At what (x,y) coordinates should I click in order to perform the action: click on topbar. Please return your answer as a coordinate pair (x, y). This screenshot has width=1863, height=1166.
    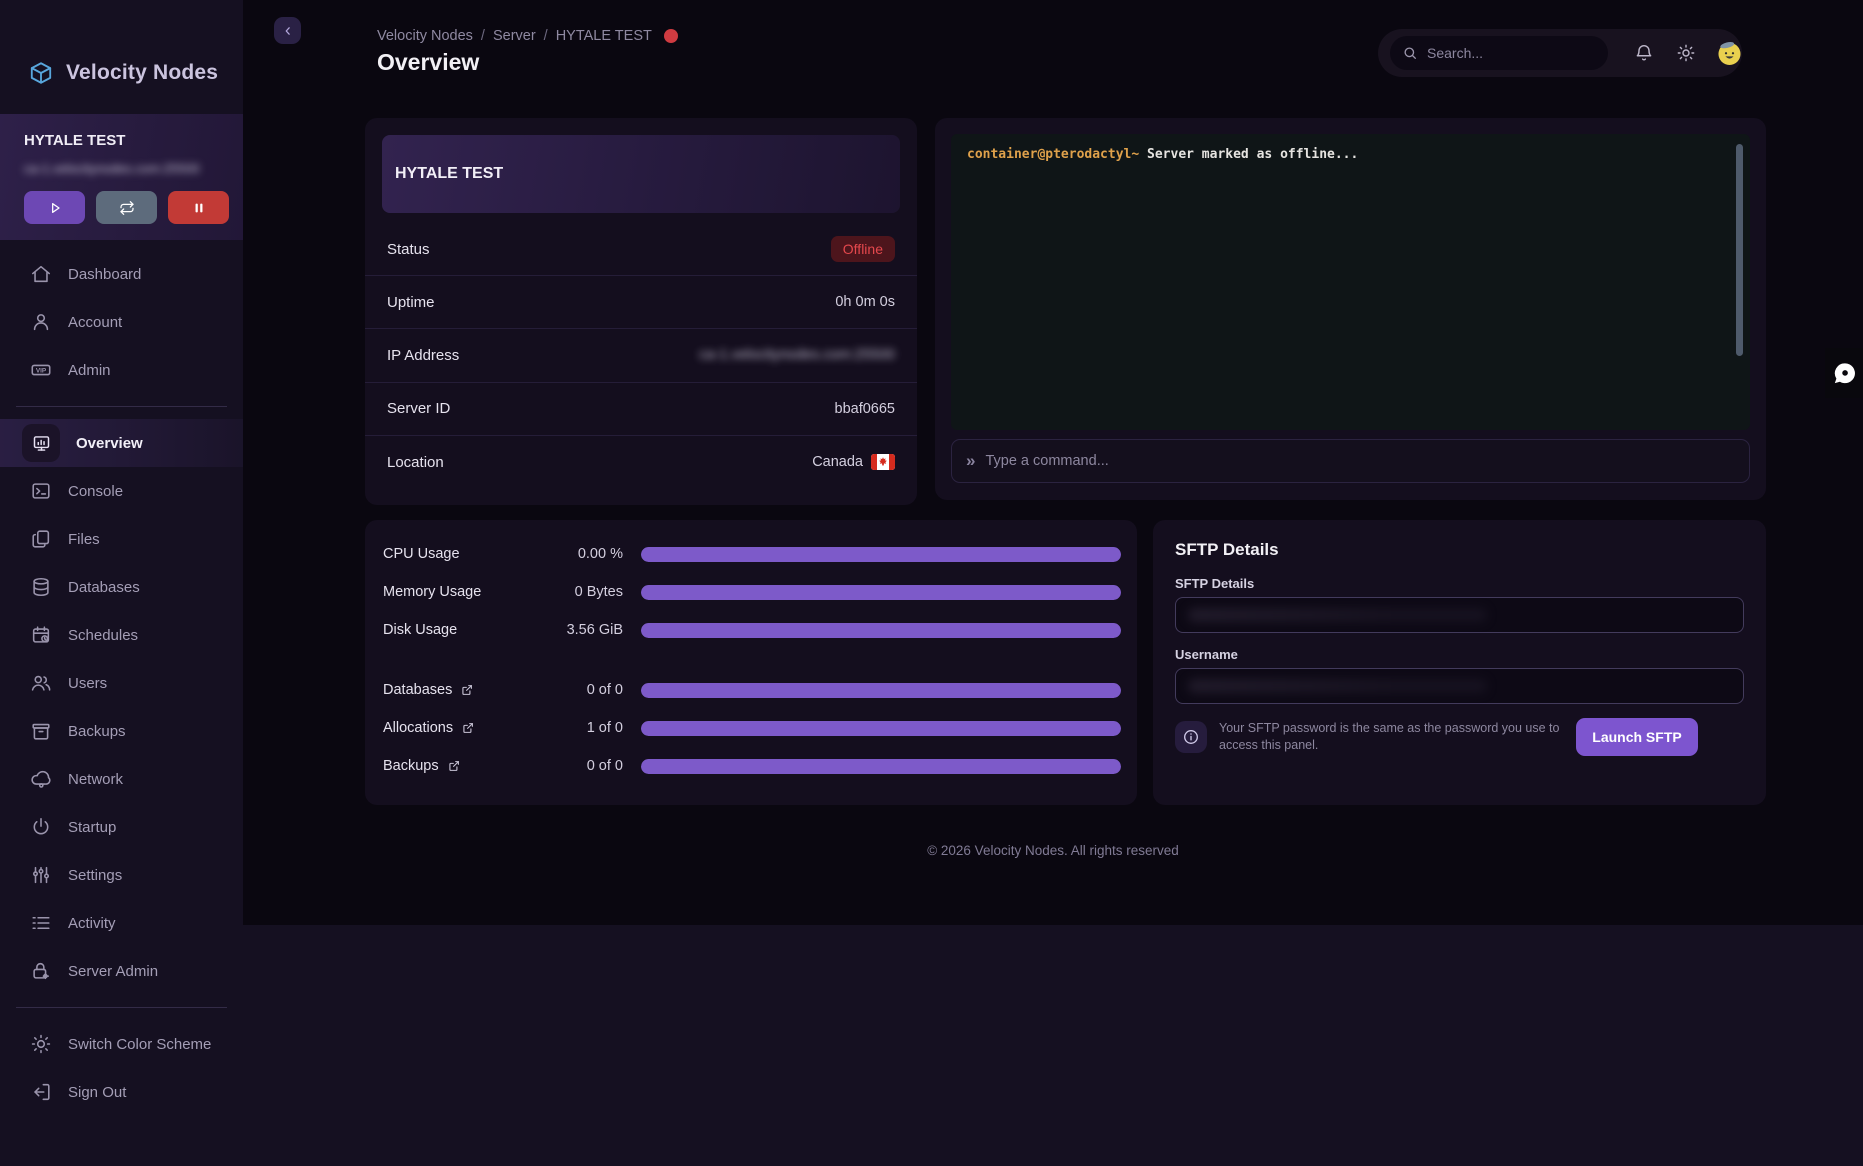
    Looking at the image, I should click on (1560, 53).